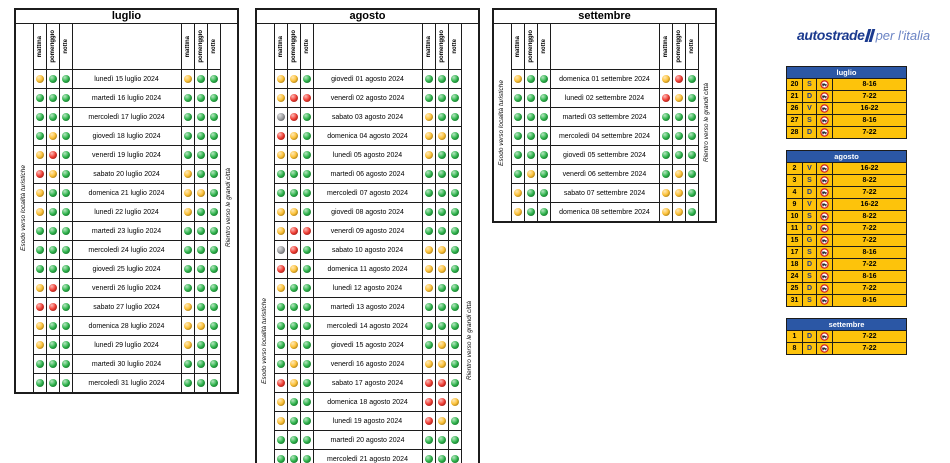 The height and width of the screenshot is (463, 950). What do you see at coordinates (794, 168) in the screenshot?
I see `ban-day: 2` at bounding box center [794, 168].